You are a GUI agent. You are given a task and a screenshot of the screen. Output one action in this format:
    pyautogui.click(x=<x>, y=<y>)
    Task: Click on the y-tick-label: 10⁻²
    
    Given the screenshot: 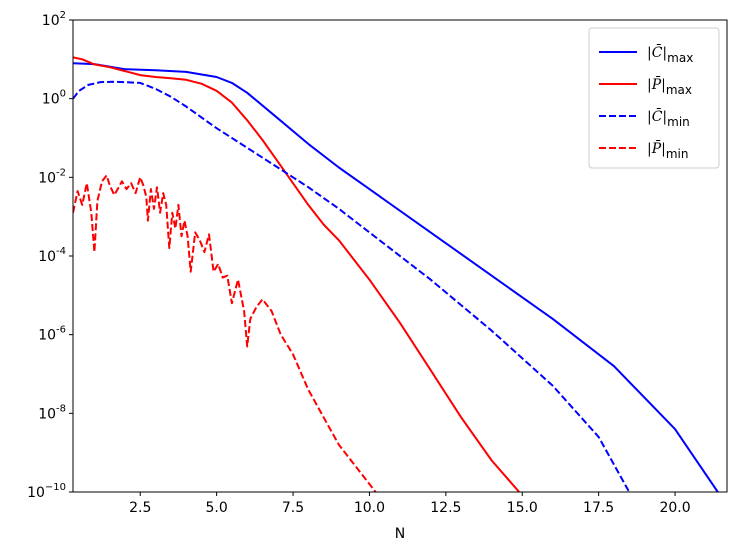 What is the action you would take?
    pyautogui.click(x=52, y=176)
    